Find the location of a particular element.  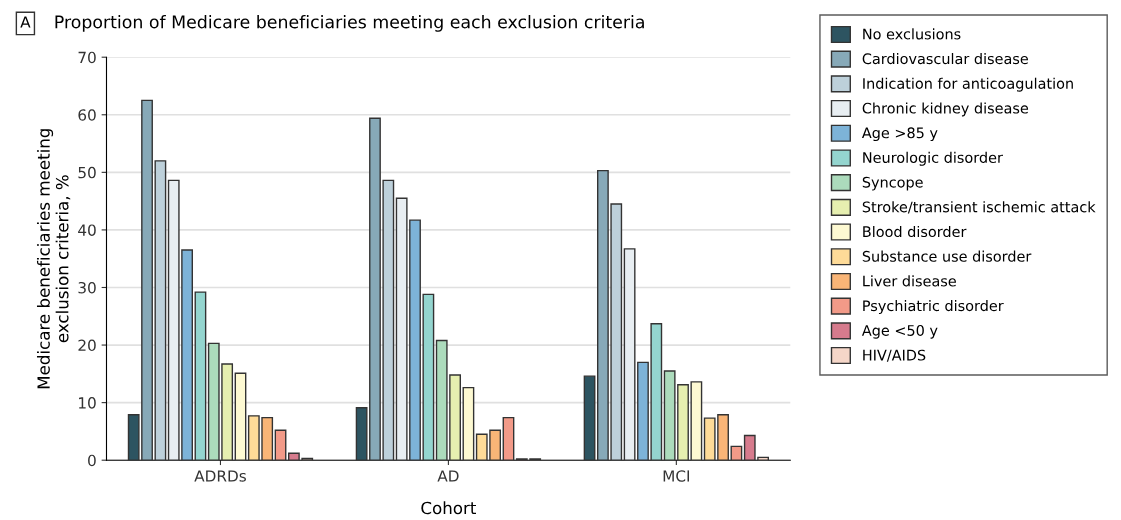

x-tick-label: AD is located at coordinates (448, 476).